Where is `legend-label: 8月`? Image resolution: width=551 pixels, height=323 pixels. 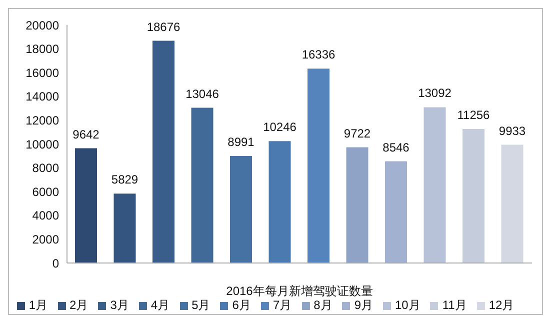 legend-label: 8月 is located at coordinates (323, 305).